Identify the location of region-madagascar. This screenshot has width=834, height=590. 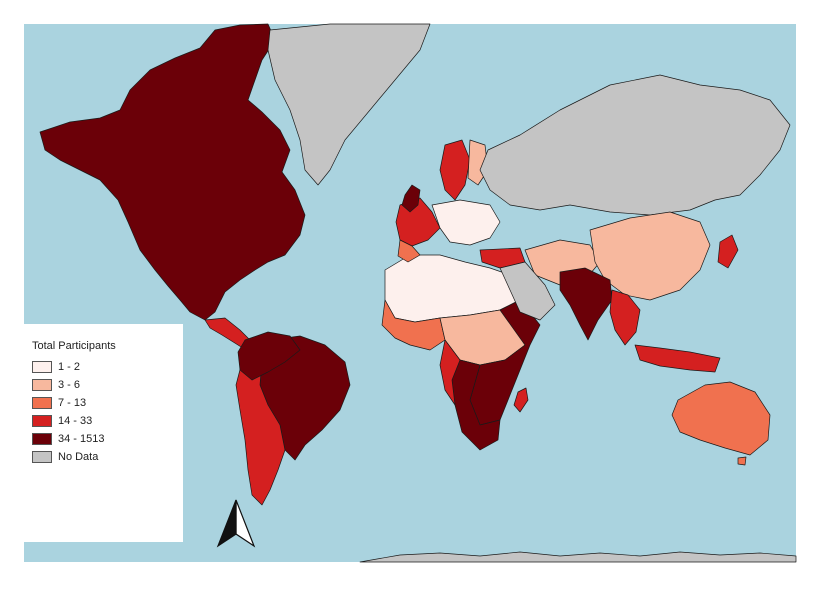
(521, 400).